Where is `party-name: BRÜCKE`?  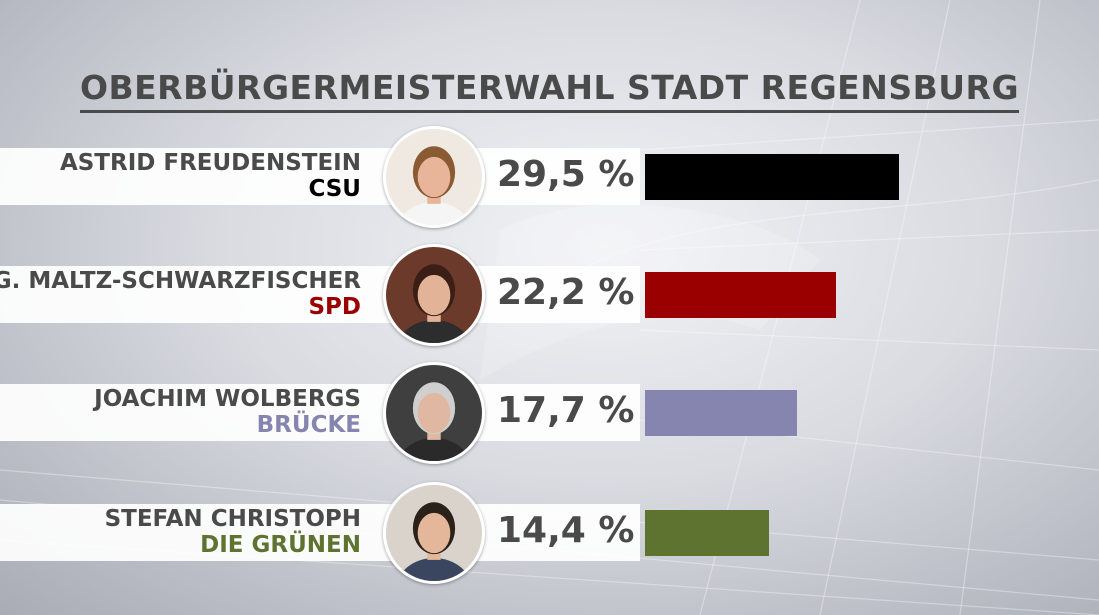 party-name: BRÜCKE is located at coordinates (308, 425).